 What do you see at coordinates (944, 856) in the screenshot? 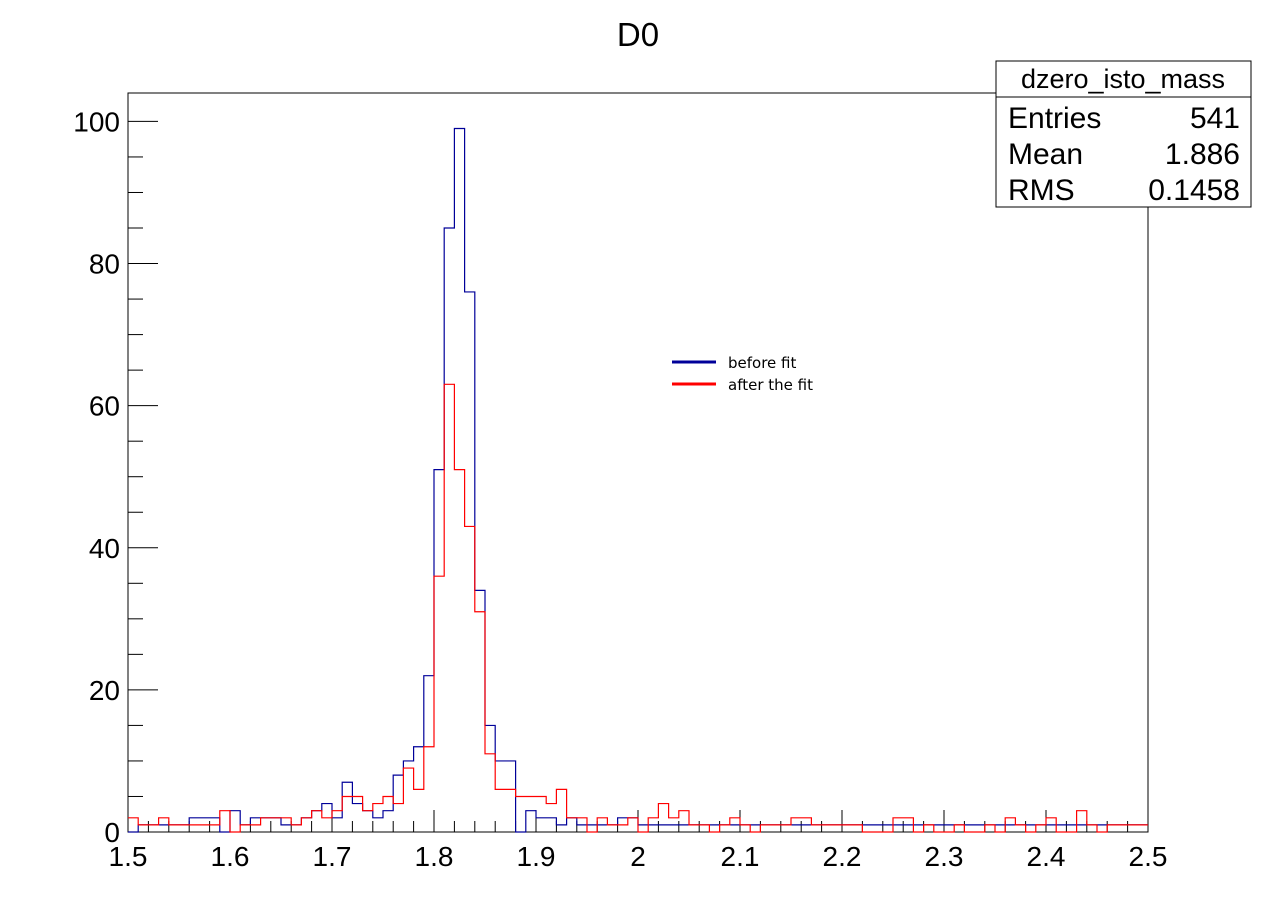
I see `x-tick-label: 2.3` at bounding box center [944, 856].